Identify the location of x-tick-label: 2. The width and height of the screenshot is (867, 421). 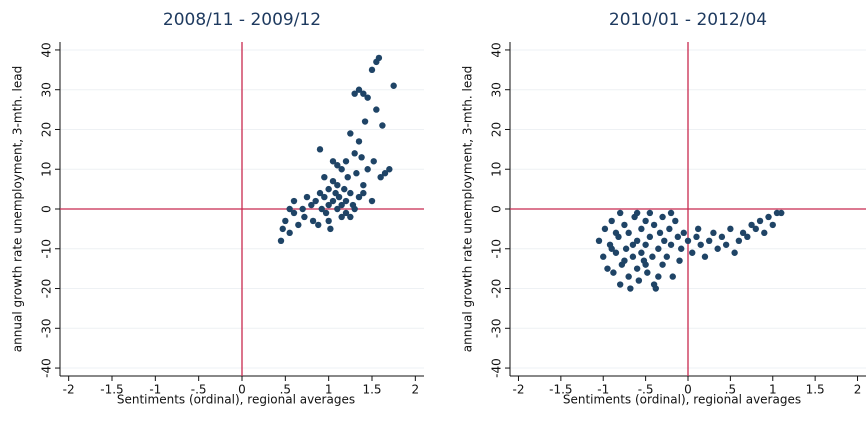
(416, 390).